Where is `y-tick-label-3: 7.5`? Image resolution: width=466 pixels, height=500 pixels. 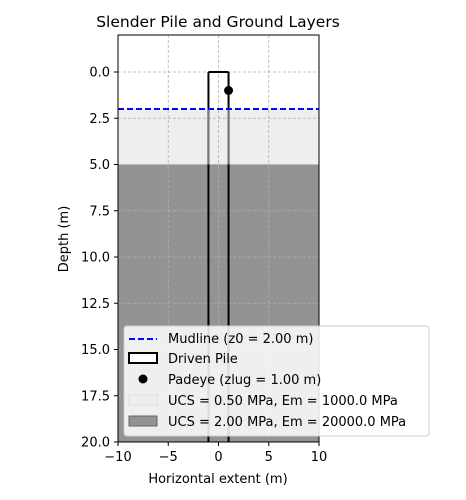
y-tick-label-3: 7.5 is located at coordinates (99, 211).